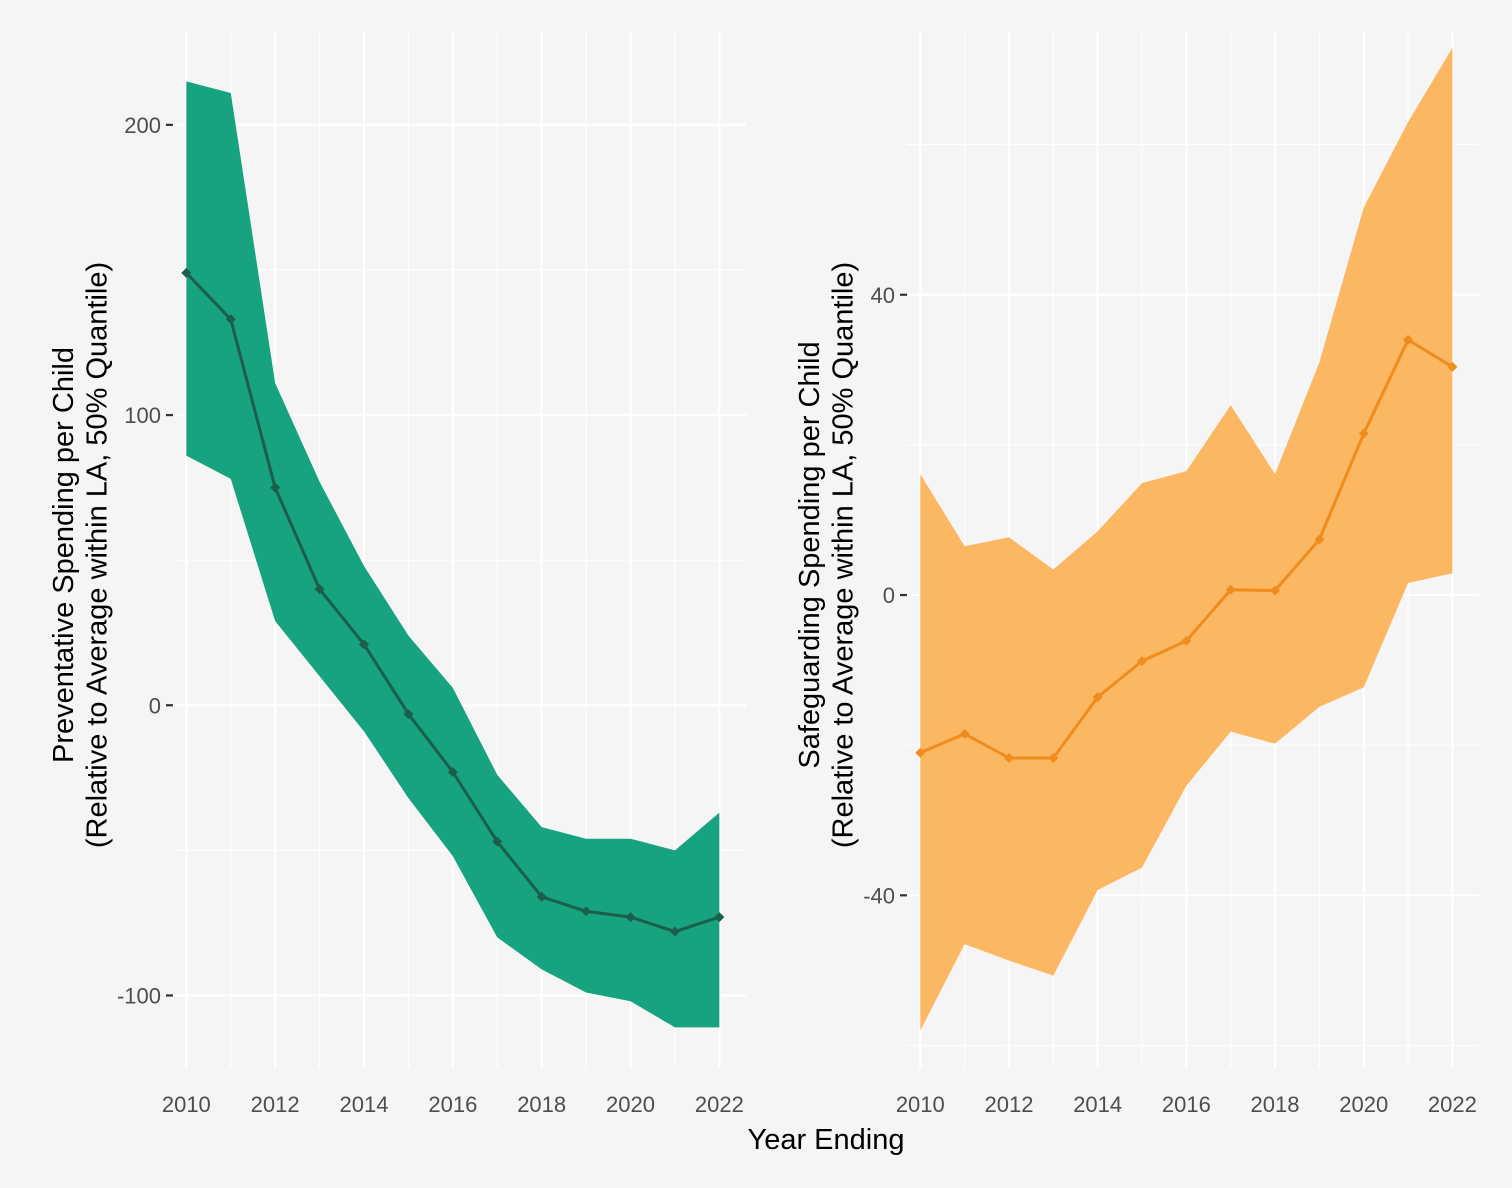 This screenshot has height=1188, width=1512. What do you see at coordinates (879, 895) in the screenshot?
I see `y-tick-label: -40` at bounding box center [879, 895].